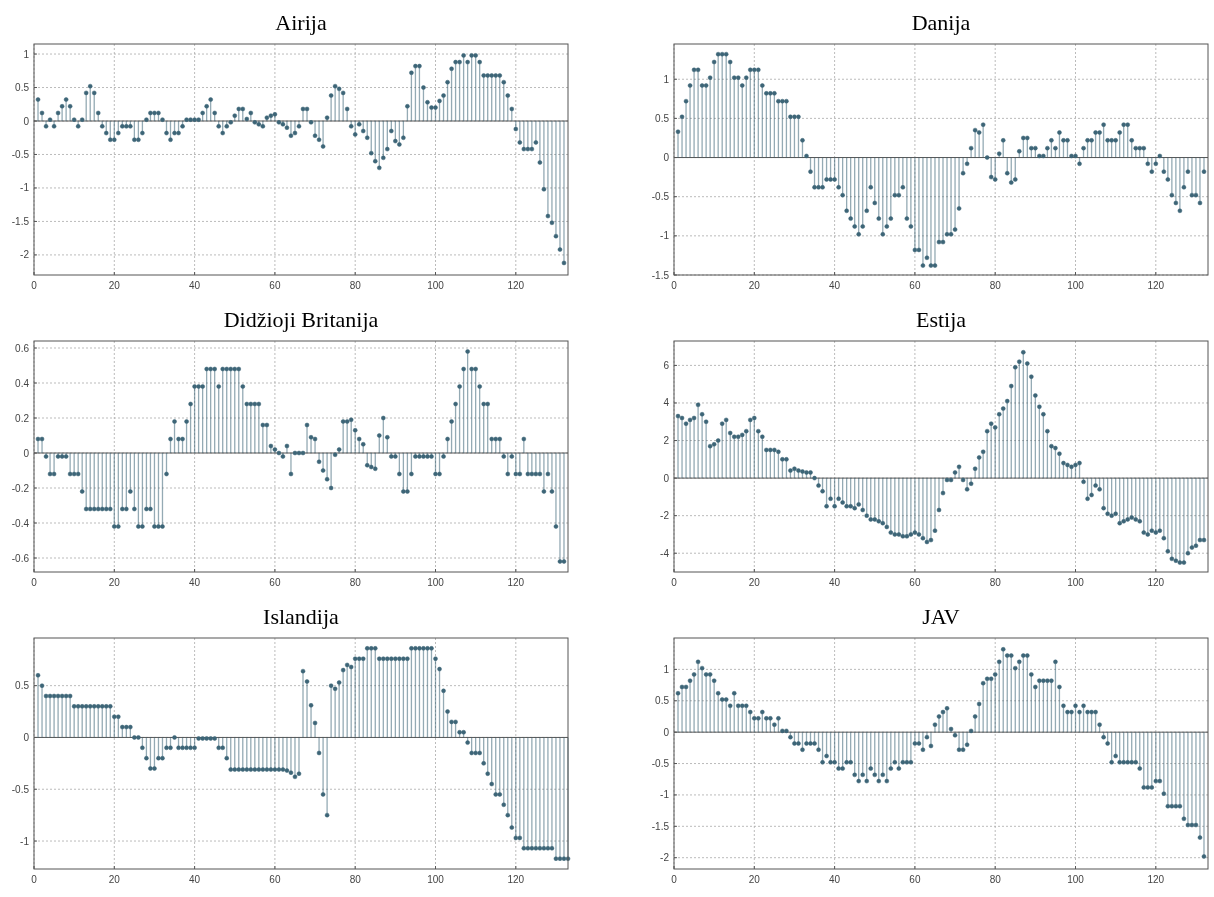 The width and height of the screenshot is (1214, 897). What do you see at coordinates (665, 553) in the screenshot?
I see `y-tick-label: -4` at bounding box center [665, 553].